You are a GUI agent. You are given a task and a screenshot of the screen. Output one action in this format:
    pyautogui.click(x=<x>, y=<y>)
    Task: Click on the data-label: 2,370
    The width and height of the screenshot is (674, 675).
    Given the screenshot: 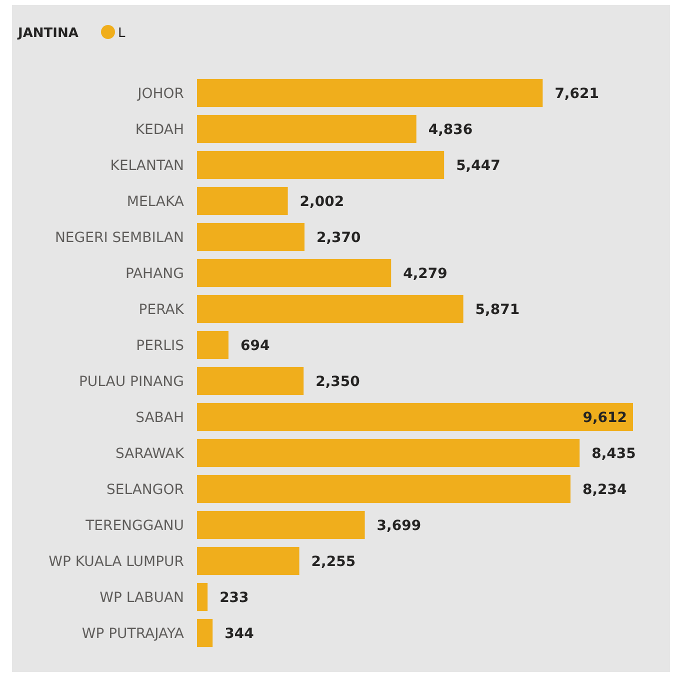 What is the action you would take?
    pyautogui.click(x=339, y=238)
    